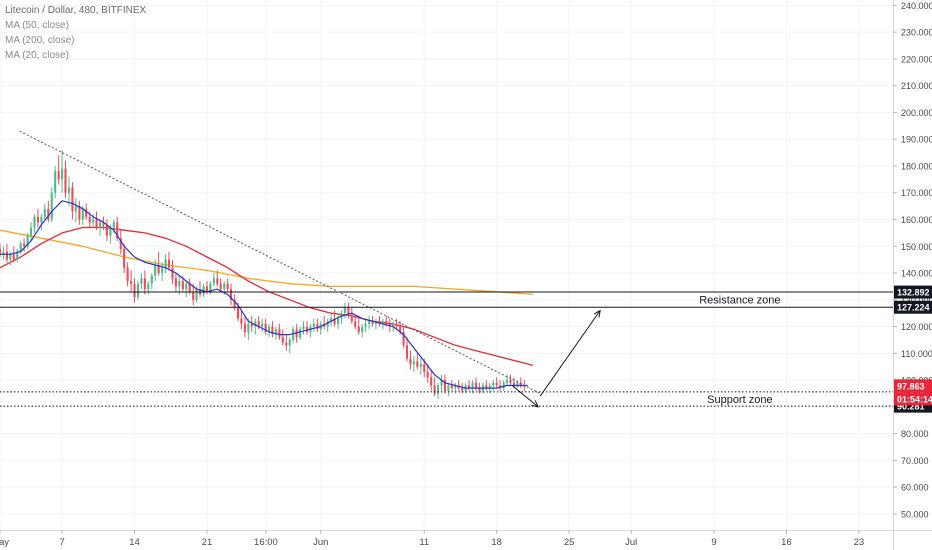 The width and height of the screenshot is (932, 550). What do you see at coordinates (76, 10) in the screenshot?
I see `symbol-title: Litecoin / Dollar, 480, BITFINEX` at bounding box center [76, 10].